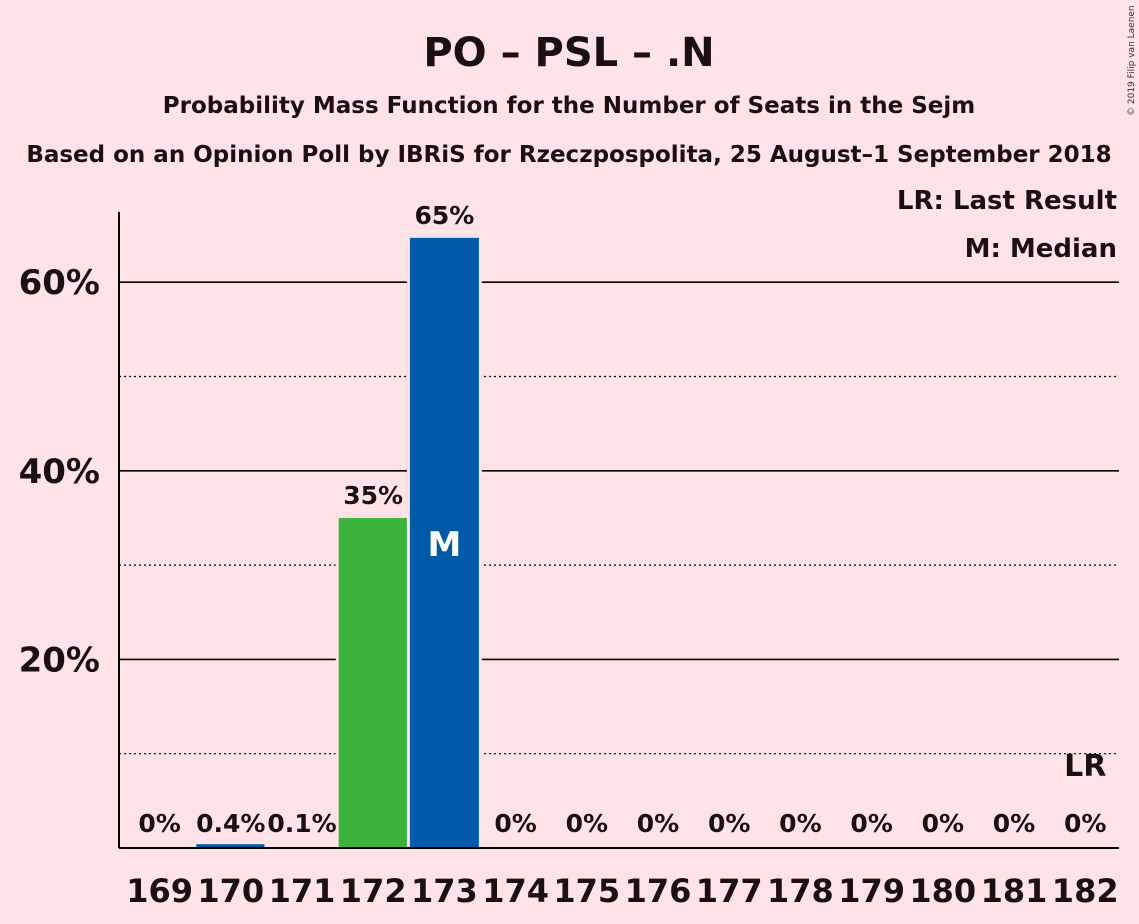 This screenshot has width=1139, height=924. Describe the element at coordinates (515, 891) in the screenshot. I see `x-tick-174: 174` at that location.